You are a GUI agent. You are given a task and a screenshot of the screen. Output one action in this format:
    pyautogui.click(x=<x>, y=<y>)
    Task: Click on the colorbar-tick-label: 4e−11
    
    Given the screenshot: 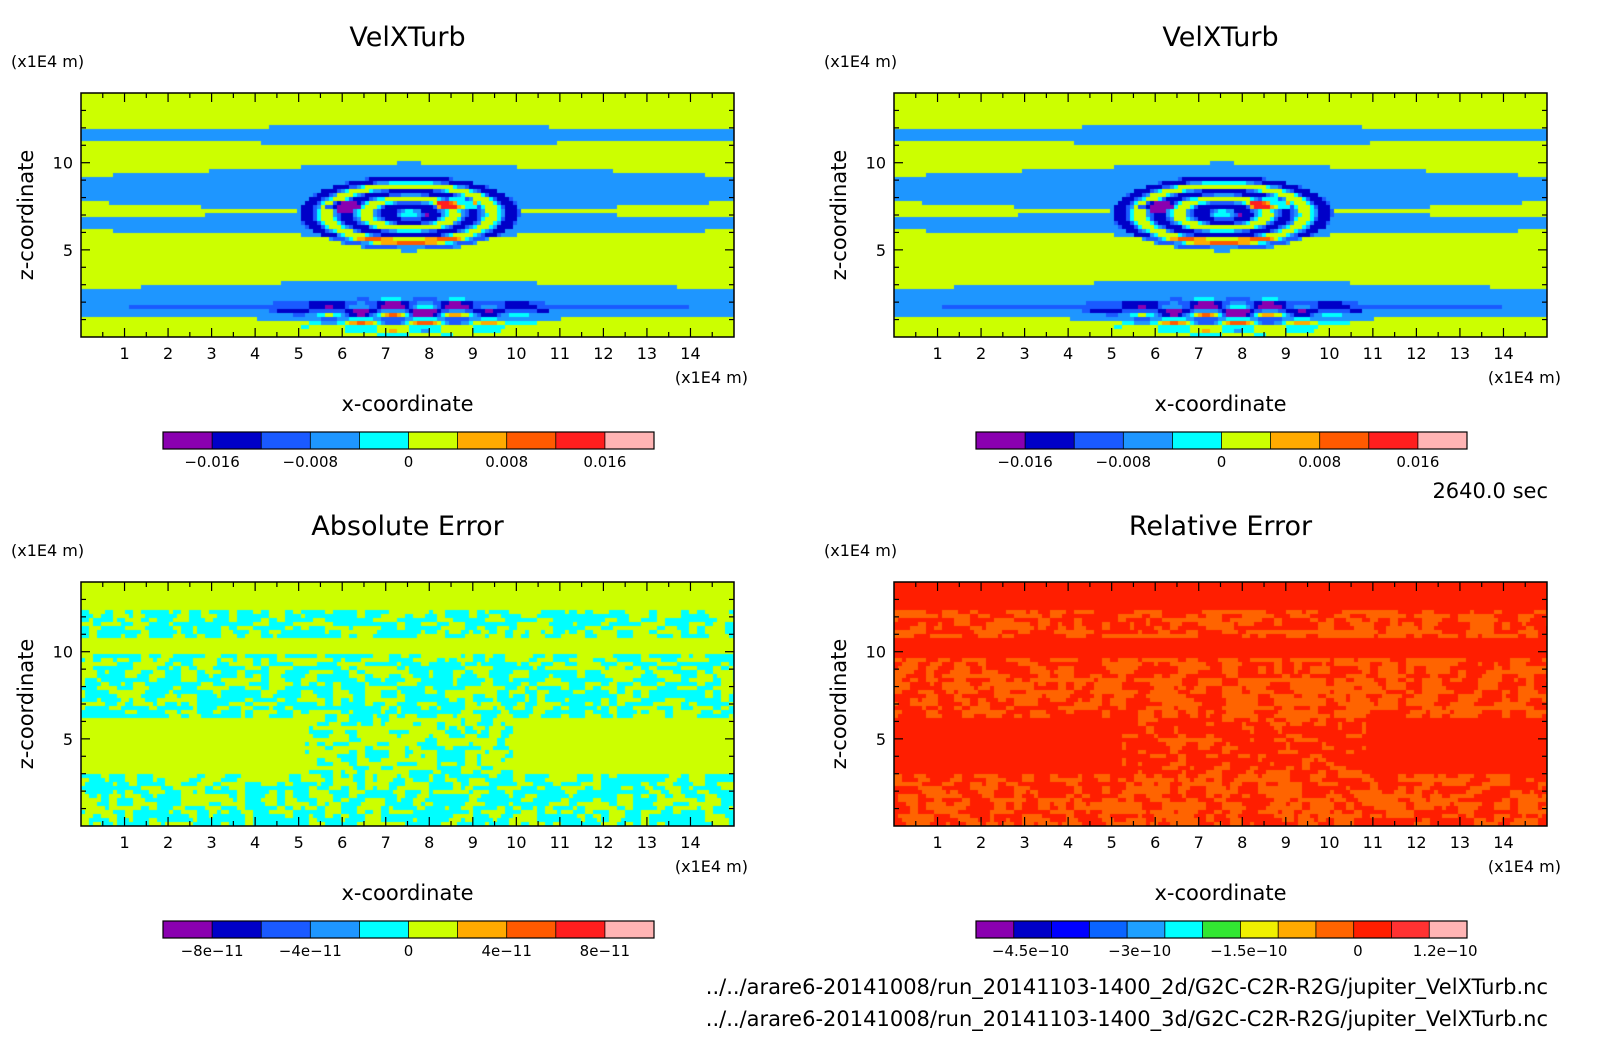 What is the action you would take?
    pyautogui.click(x=506, y=951)
    